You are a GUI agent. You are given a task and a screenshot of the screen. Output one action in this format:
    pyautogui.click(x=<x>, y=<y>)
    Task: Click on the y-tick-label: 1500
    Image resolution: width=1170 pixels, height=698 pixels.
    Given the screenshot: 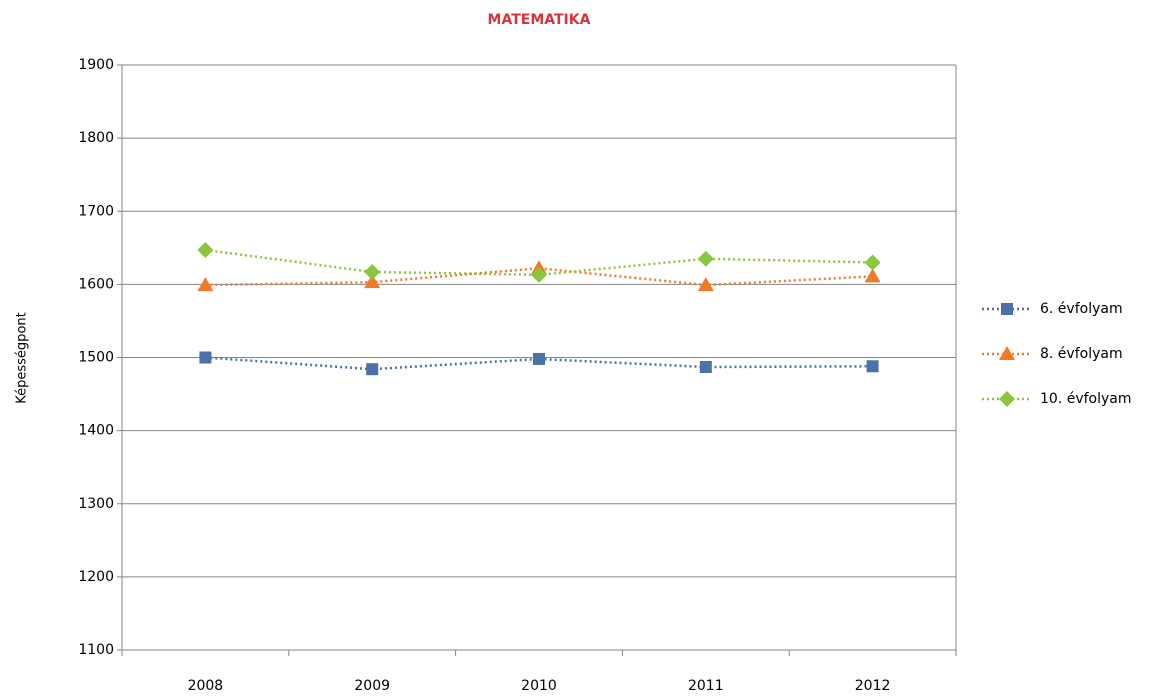 What is the action you would take?
    pyautogui.click(x=96, y=358)
    